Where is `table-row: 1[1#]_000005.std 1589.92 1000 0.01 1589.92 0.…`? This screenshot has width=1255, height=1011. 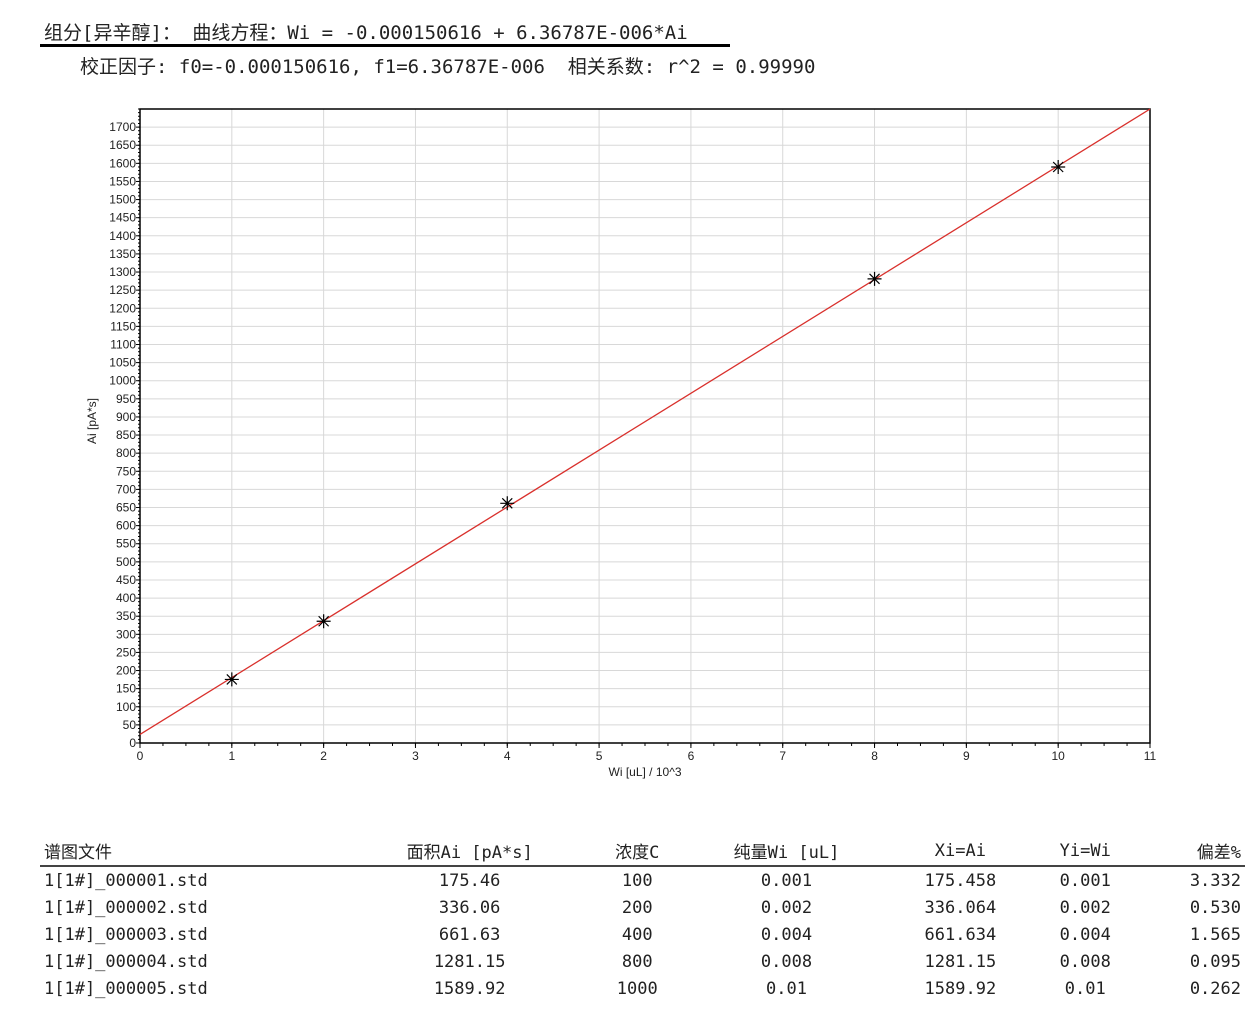
table-row: 1[1#]_000005.std 1589.92 1000 0.01 1589.92 0.… is located at coordinates (642, 988).